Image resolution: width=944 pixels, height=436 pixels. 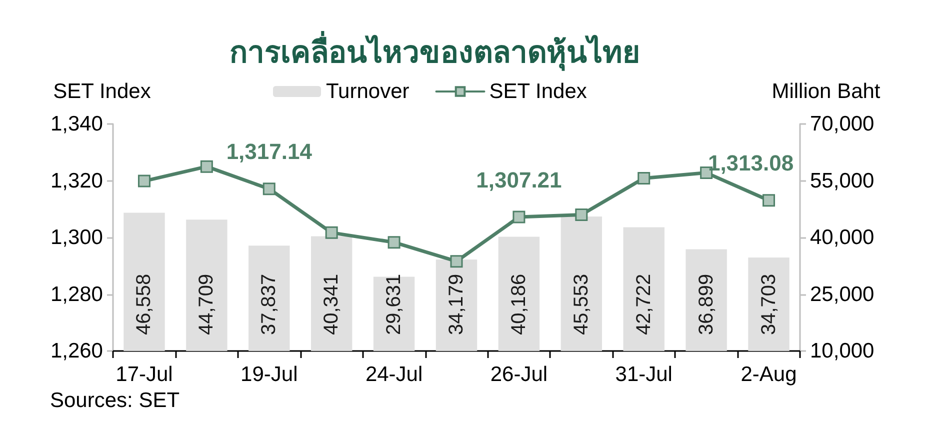 I want to click on y-tick-label: 1,340, so click(x=76, y=124).